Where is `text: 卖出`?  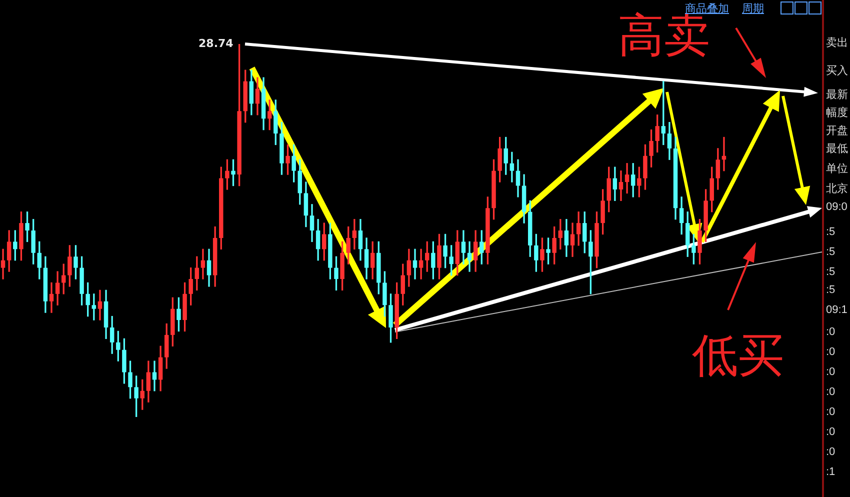 text: 卖出 is located at coordinates (837, 43).